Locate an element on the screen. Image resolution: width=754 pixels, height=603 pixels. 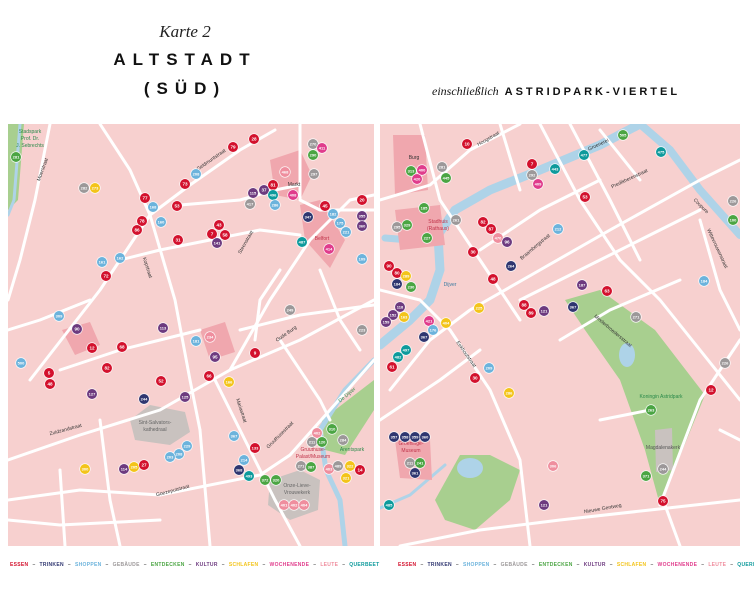
poi-marker-number: 286 is located at coordinates (275, 205).